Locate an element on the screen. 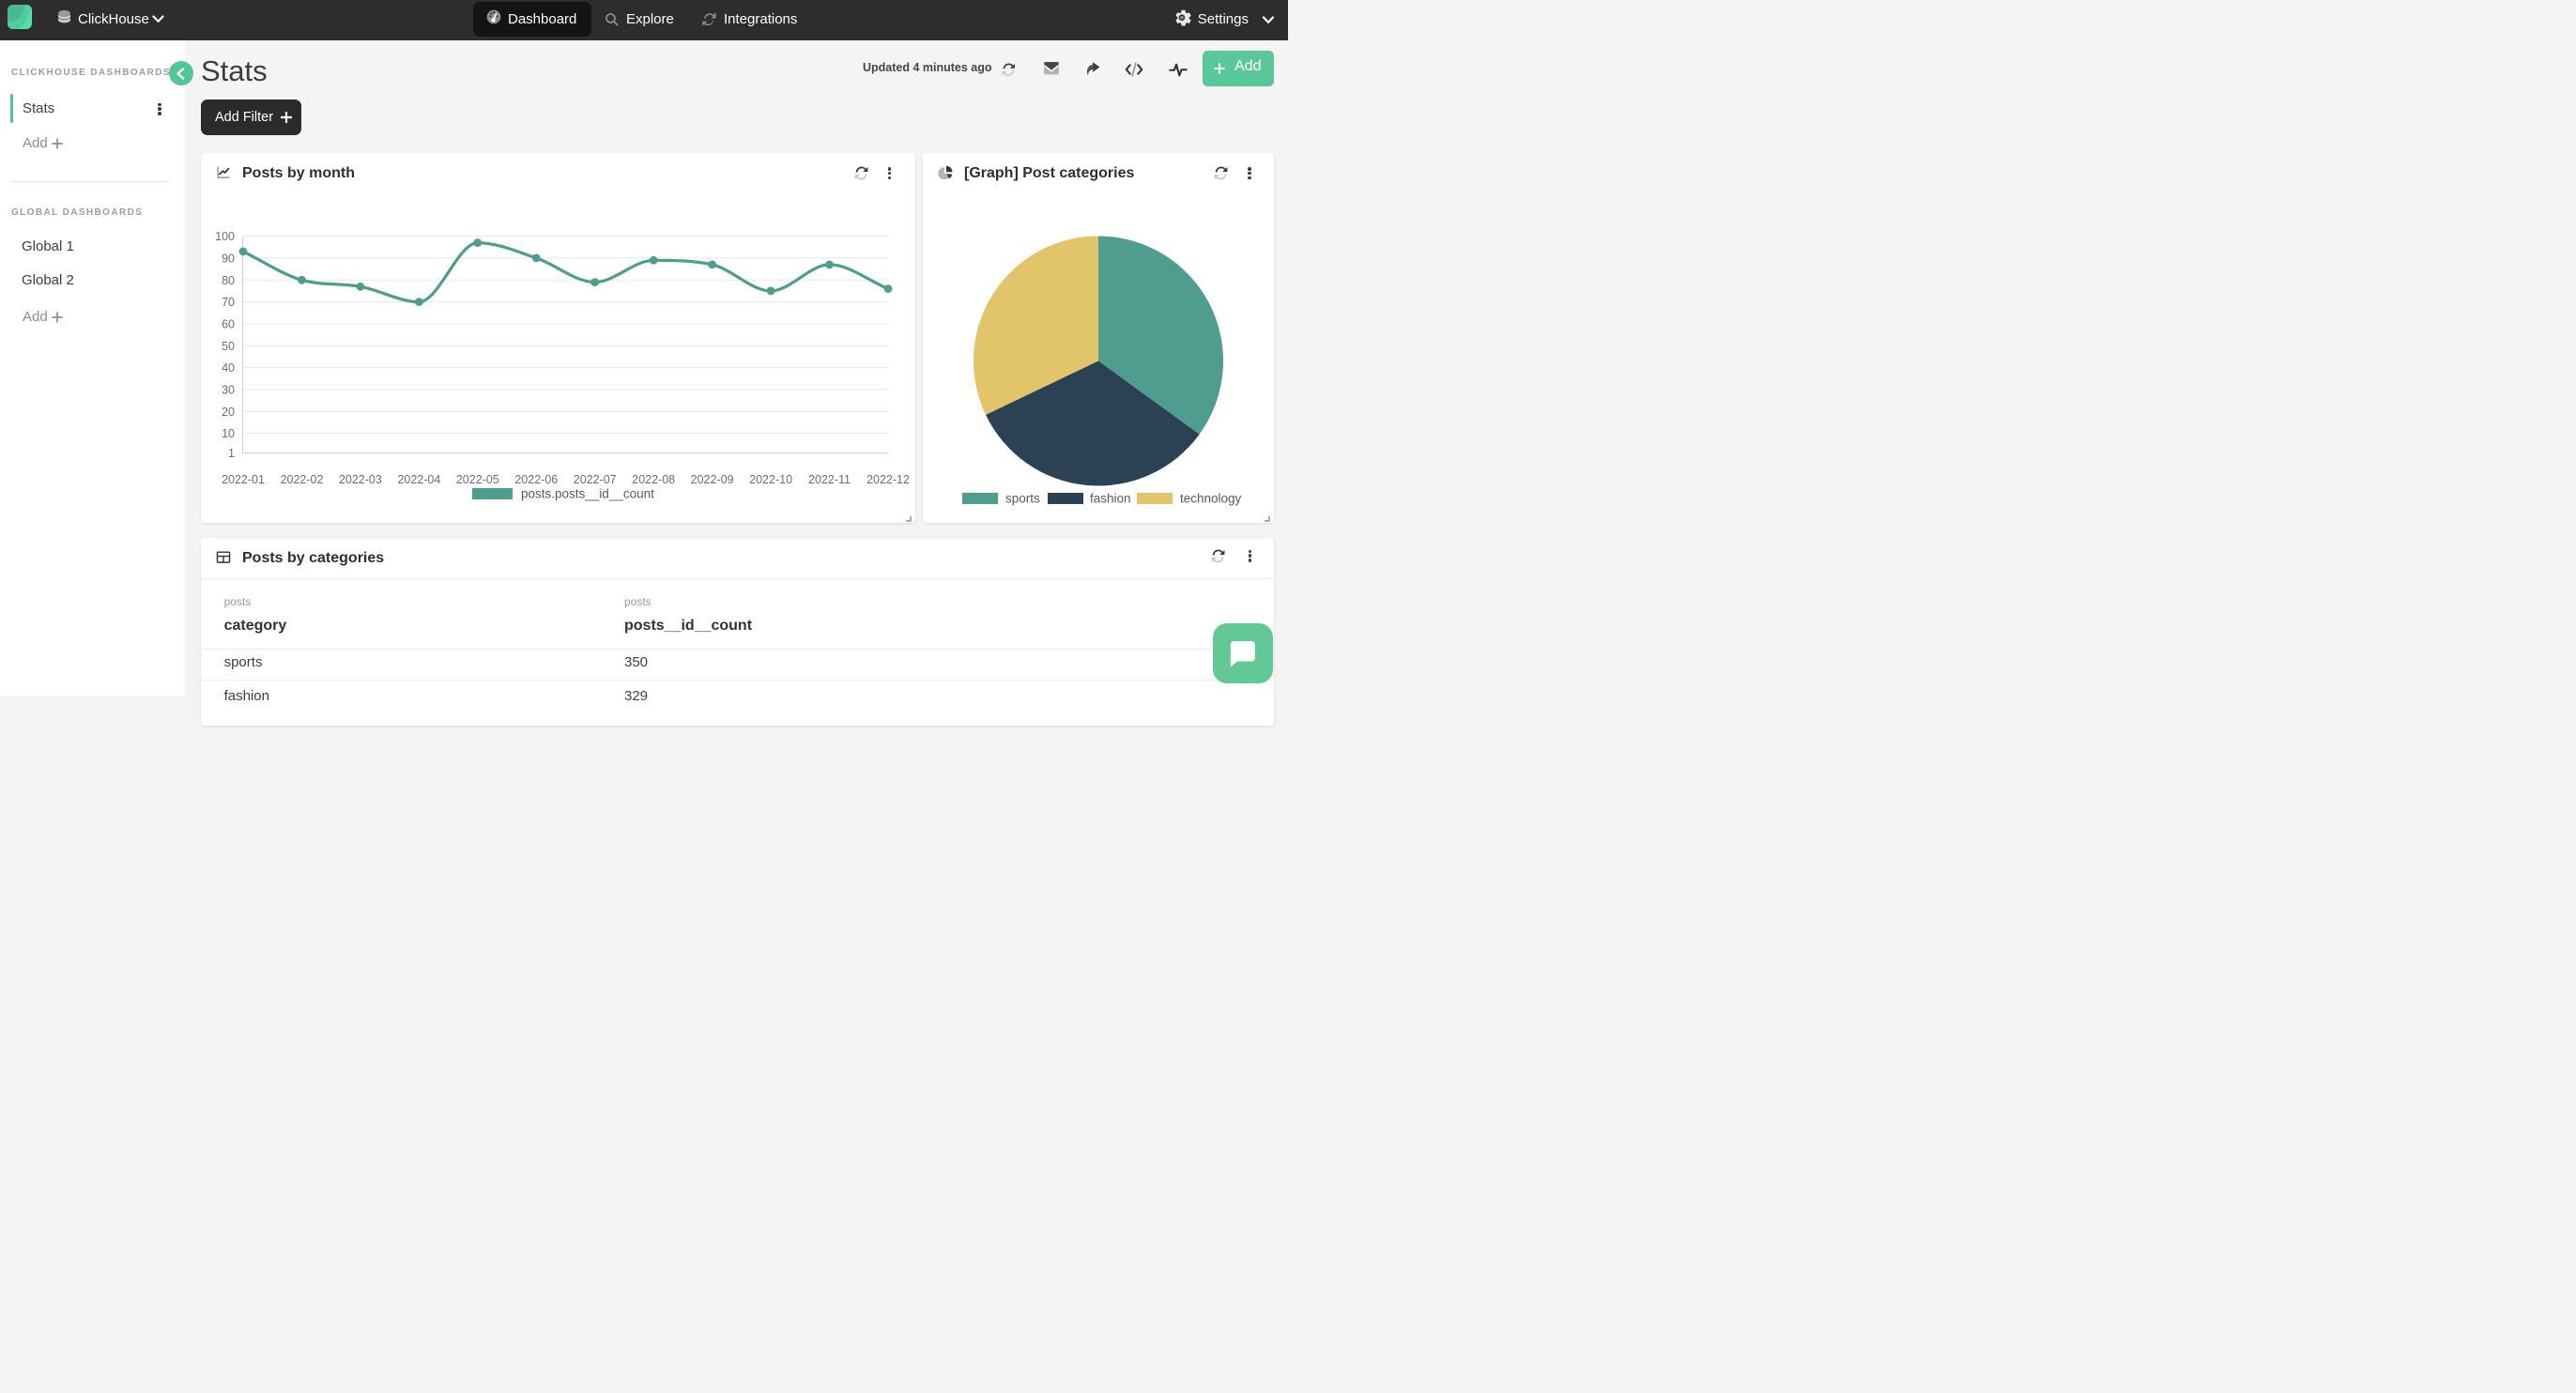 This screenshot has width=2576, height=1393. svg-text: 1 is located at coordinates (232, 453).